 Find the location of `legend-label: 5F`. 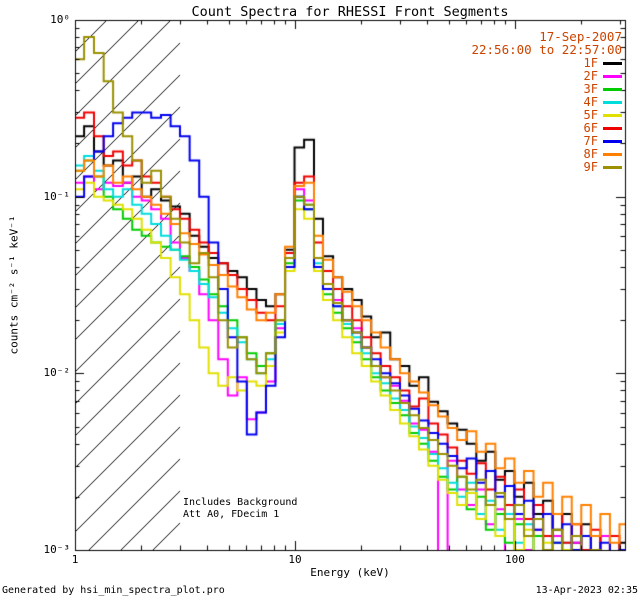

legend-label: 5F is located at coordinates (590, 115).